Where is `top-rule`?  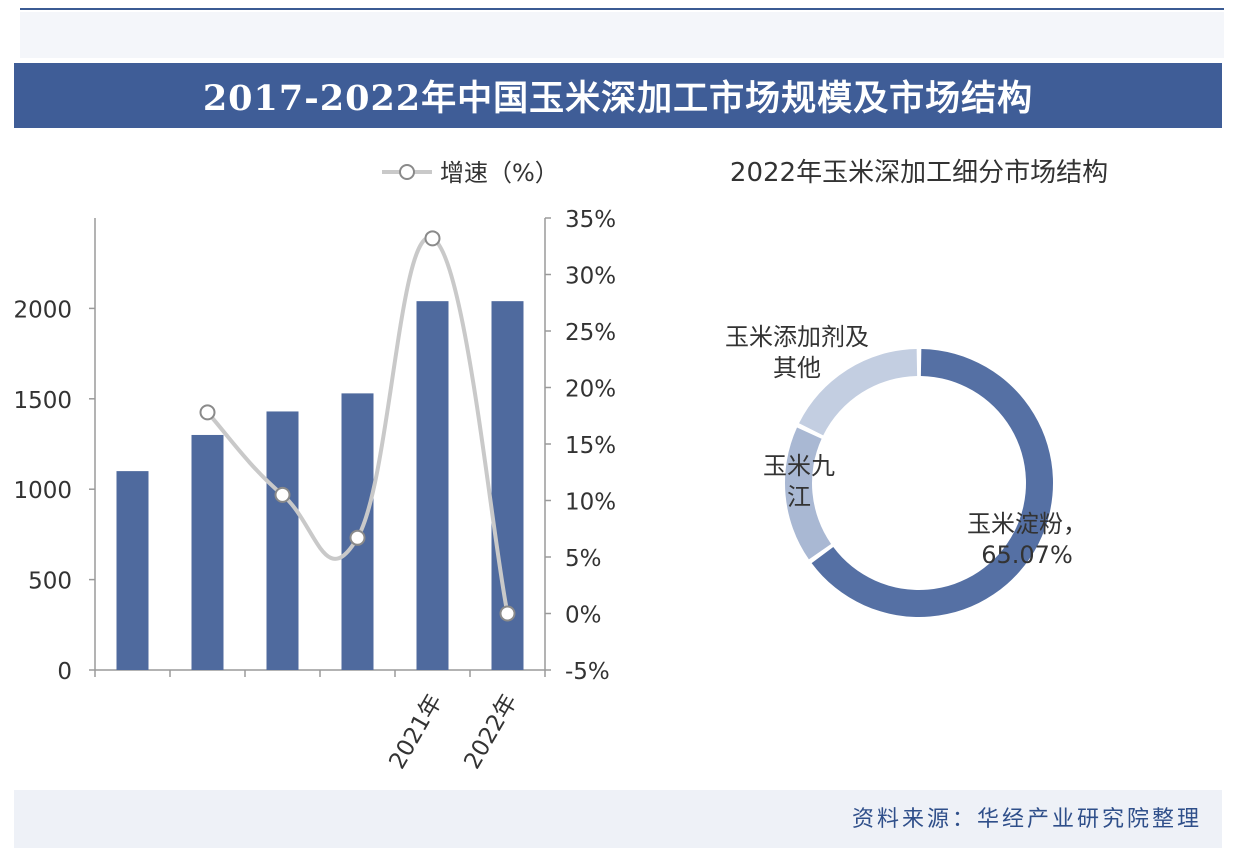 top-rule is located at coordinates (622, 9).